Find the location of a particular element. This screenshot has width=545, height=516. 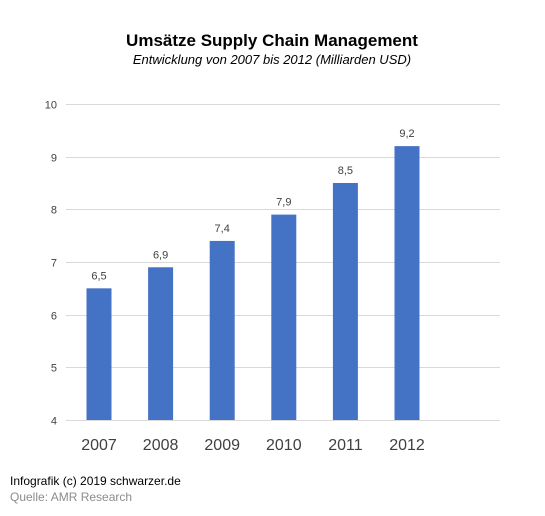

x-tick-label: 2010 is located at coordinates (284, 445).